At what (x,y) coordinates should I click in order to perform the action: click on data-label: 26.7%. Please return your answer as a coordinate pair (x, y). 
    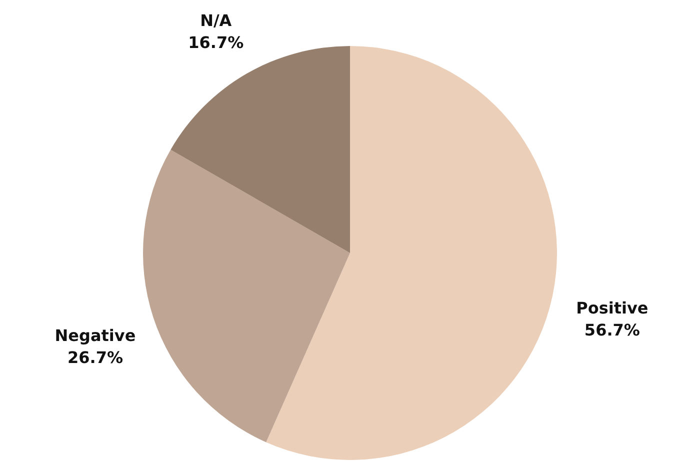
    Looking at the image, I should click on (95, 358).